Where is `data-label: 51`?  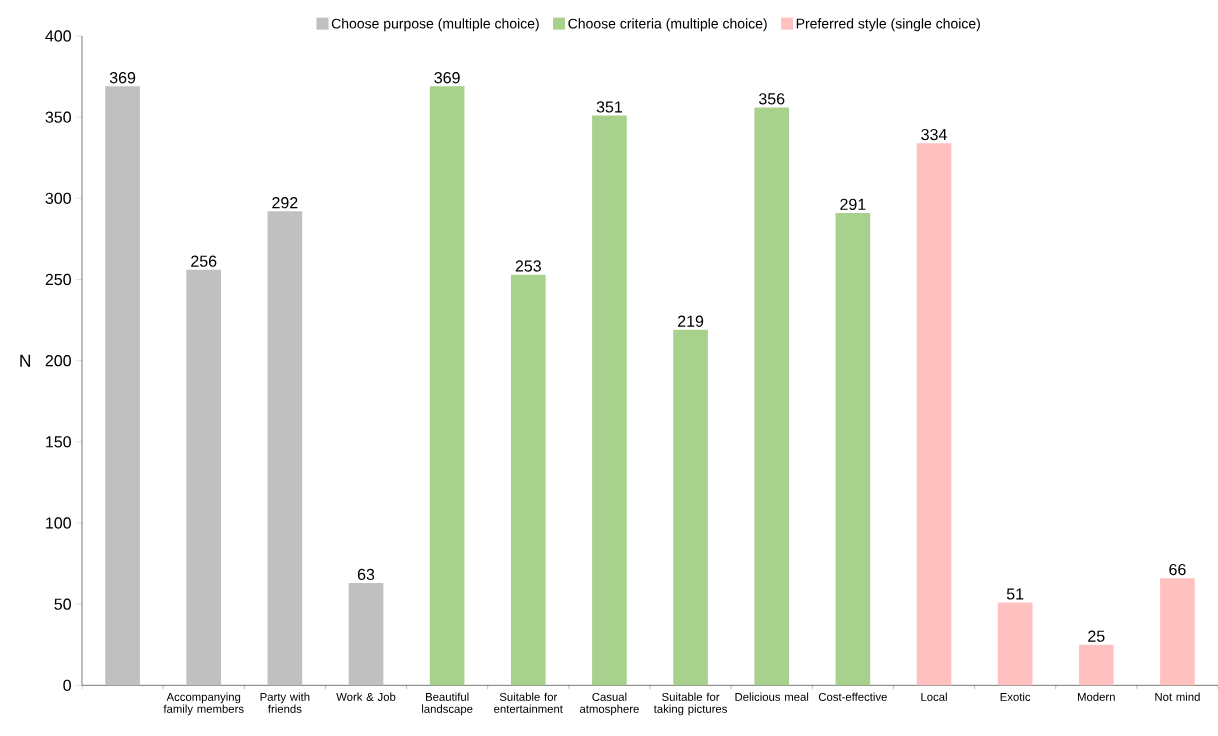
data-label: 51 is located at coordinates (1015, 594).